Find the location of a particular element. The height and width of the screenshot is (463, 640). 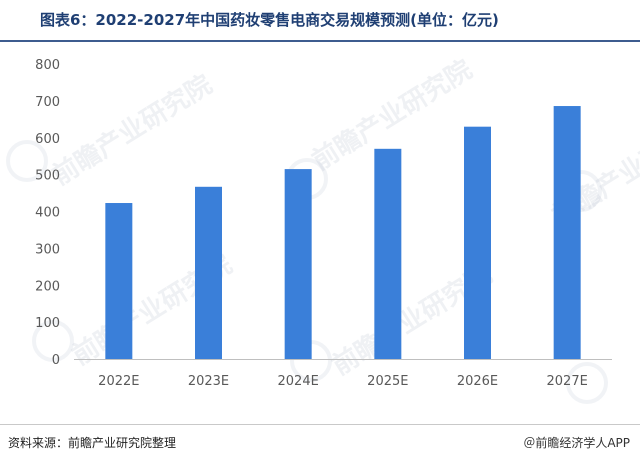

y-tick-label: 500 is located at coordinates (47, 176).